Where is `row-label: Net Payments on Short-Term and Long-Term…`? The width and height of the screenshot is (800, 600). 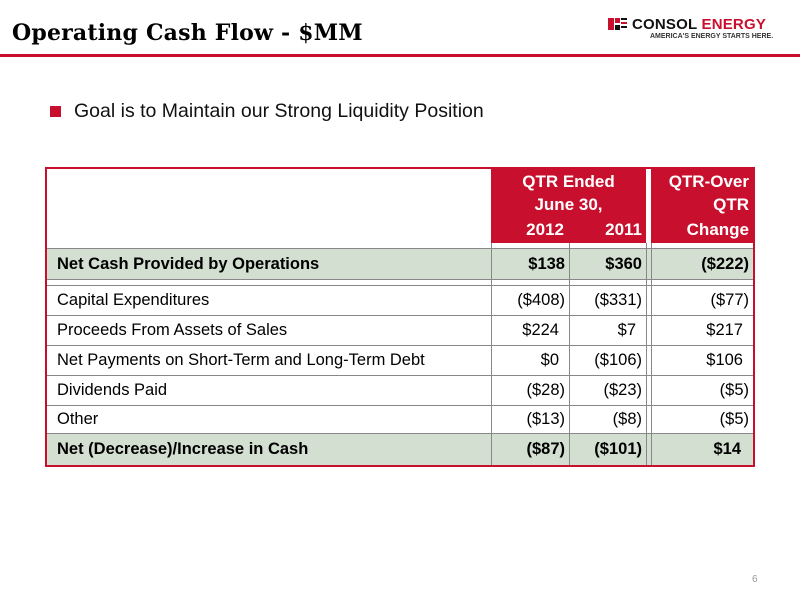 row-label: Net Payments on Short-Term and Long-Term… is located at coordinates (241, 359).